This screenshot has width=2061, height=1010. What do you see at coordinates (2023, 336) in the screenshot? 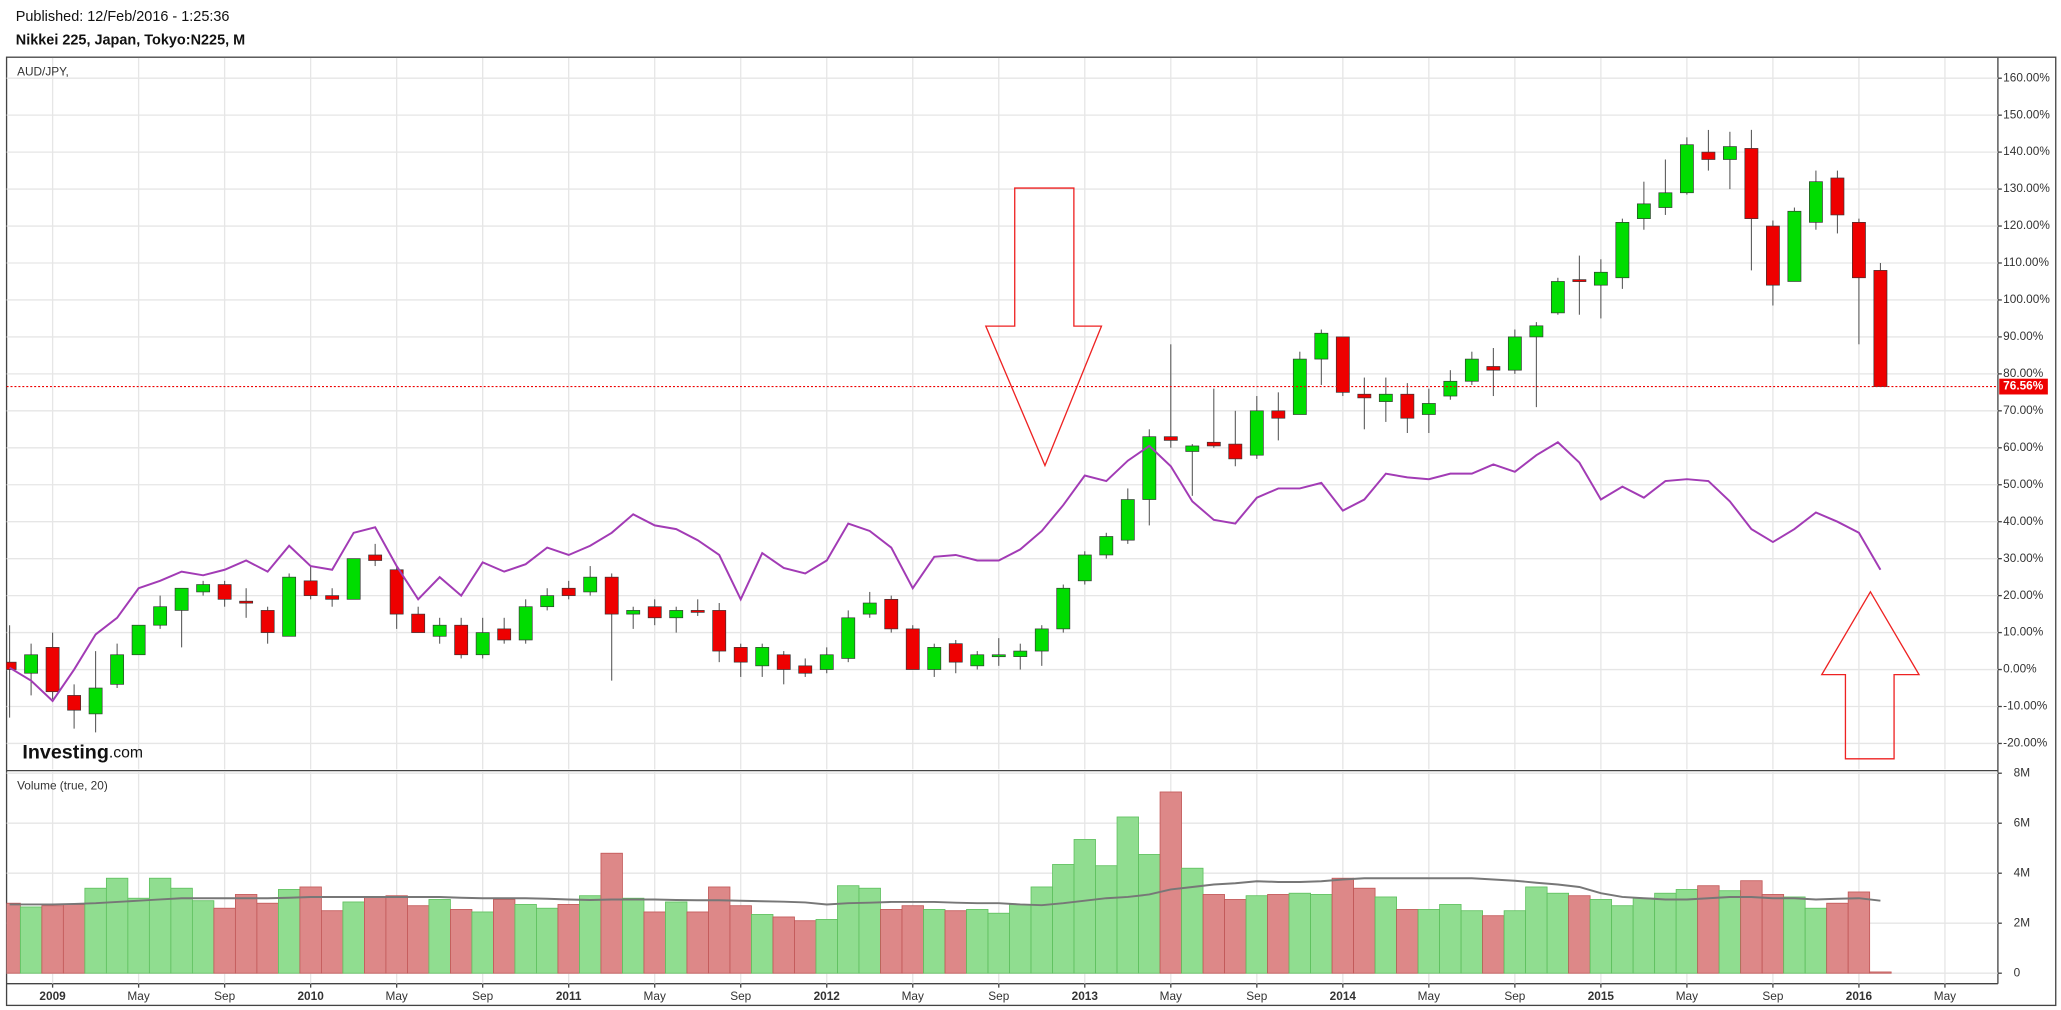
I see `y-tick-label: 90.00%` at bounding box center [2023, 336].